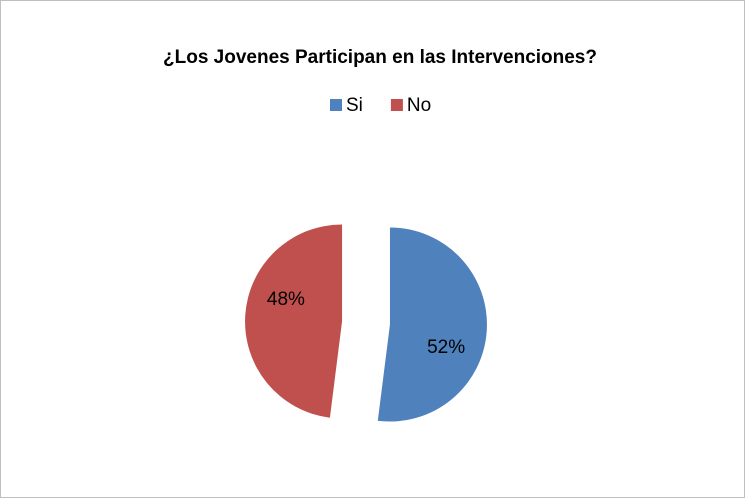 Image resolution: width=745 pixels, height=498 pixels. Describe the element at coordinates (354, 105) in the screenshot. I see `legend-label: Si` at that location.